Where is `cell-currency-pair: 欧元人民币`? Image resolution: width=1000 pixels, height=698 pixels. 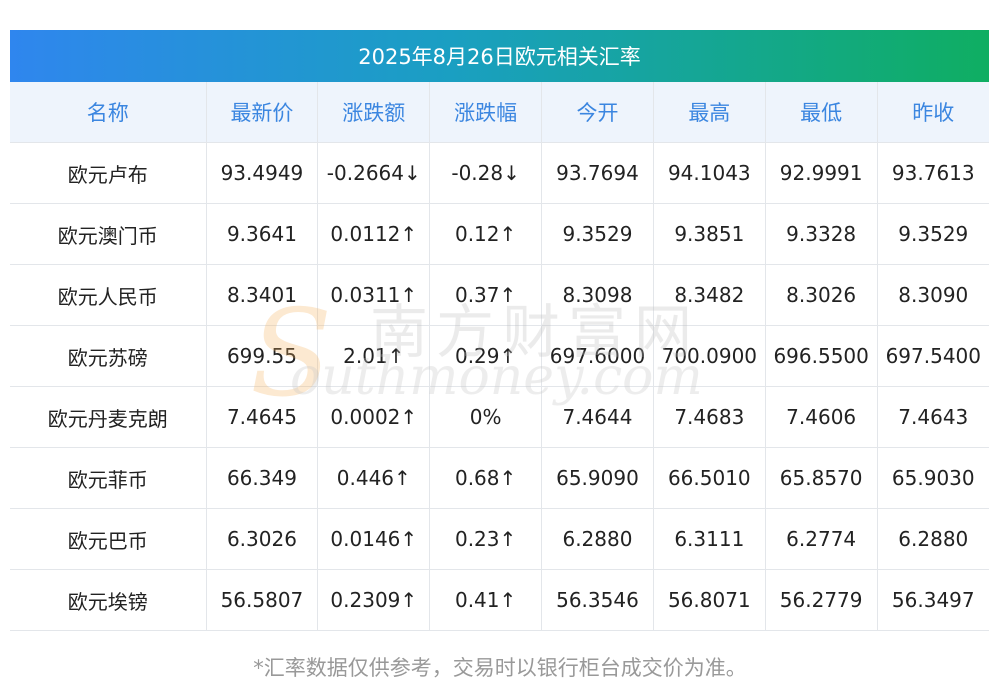
cell-currency-pair: 欧元人民币 is located at coordinates (108, 295).